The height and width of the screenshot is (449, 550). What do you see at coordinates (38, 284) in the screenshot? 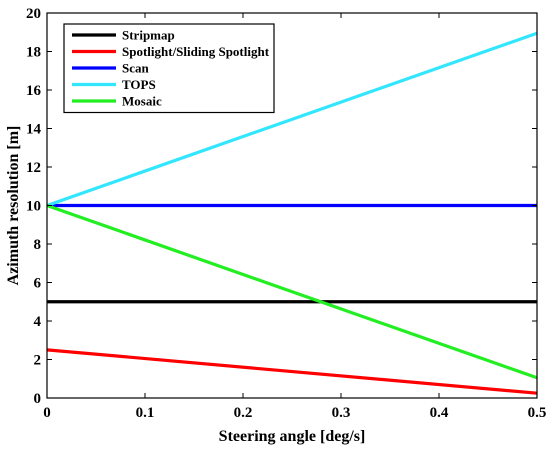
I see `y-tick-label: 6` at bounding box center [38, 284].